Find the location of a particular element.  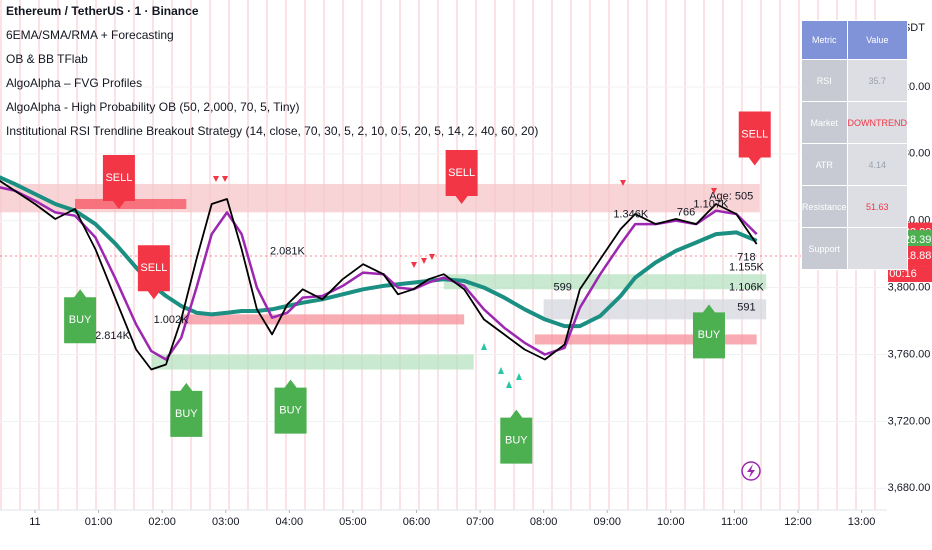

countdown-badge is located at coordinates (910, 274).